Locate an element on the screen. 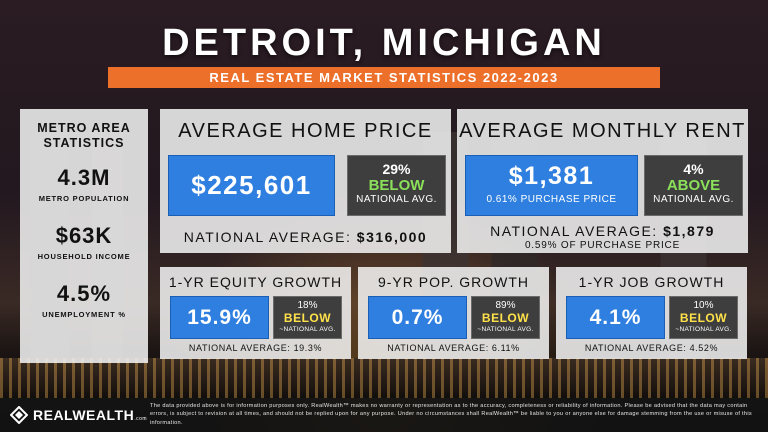  rent-value-box: $1,381 0.61% PURCHASE PRICE is located at coordinates (551, 185).